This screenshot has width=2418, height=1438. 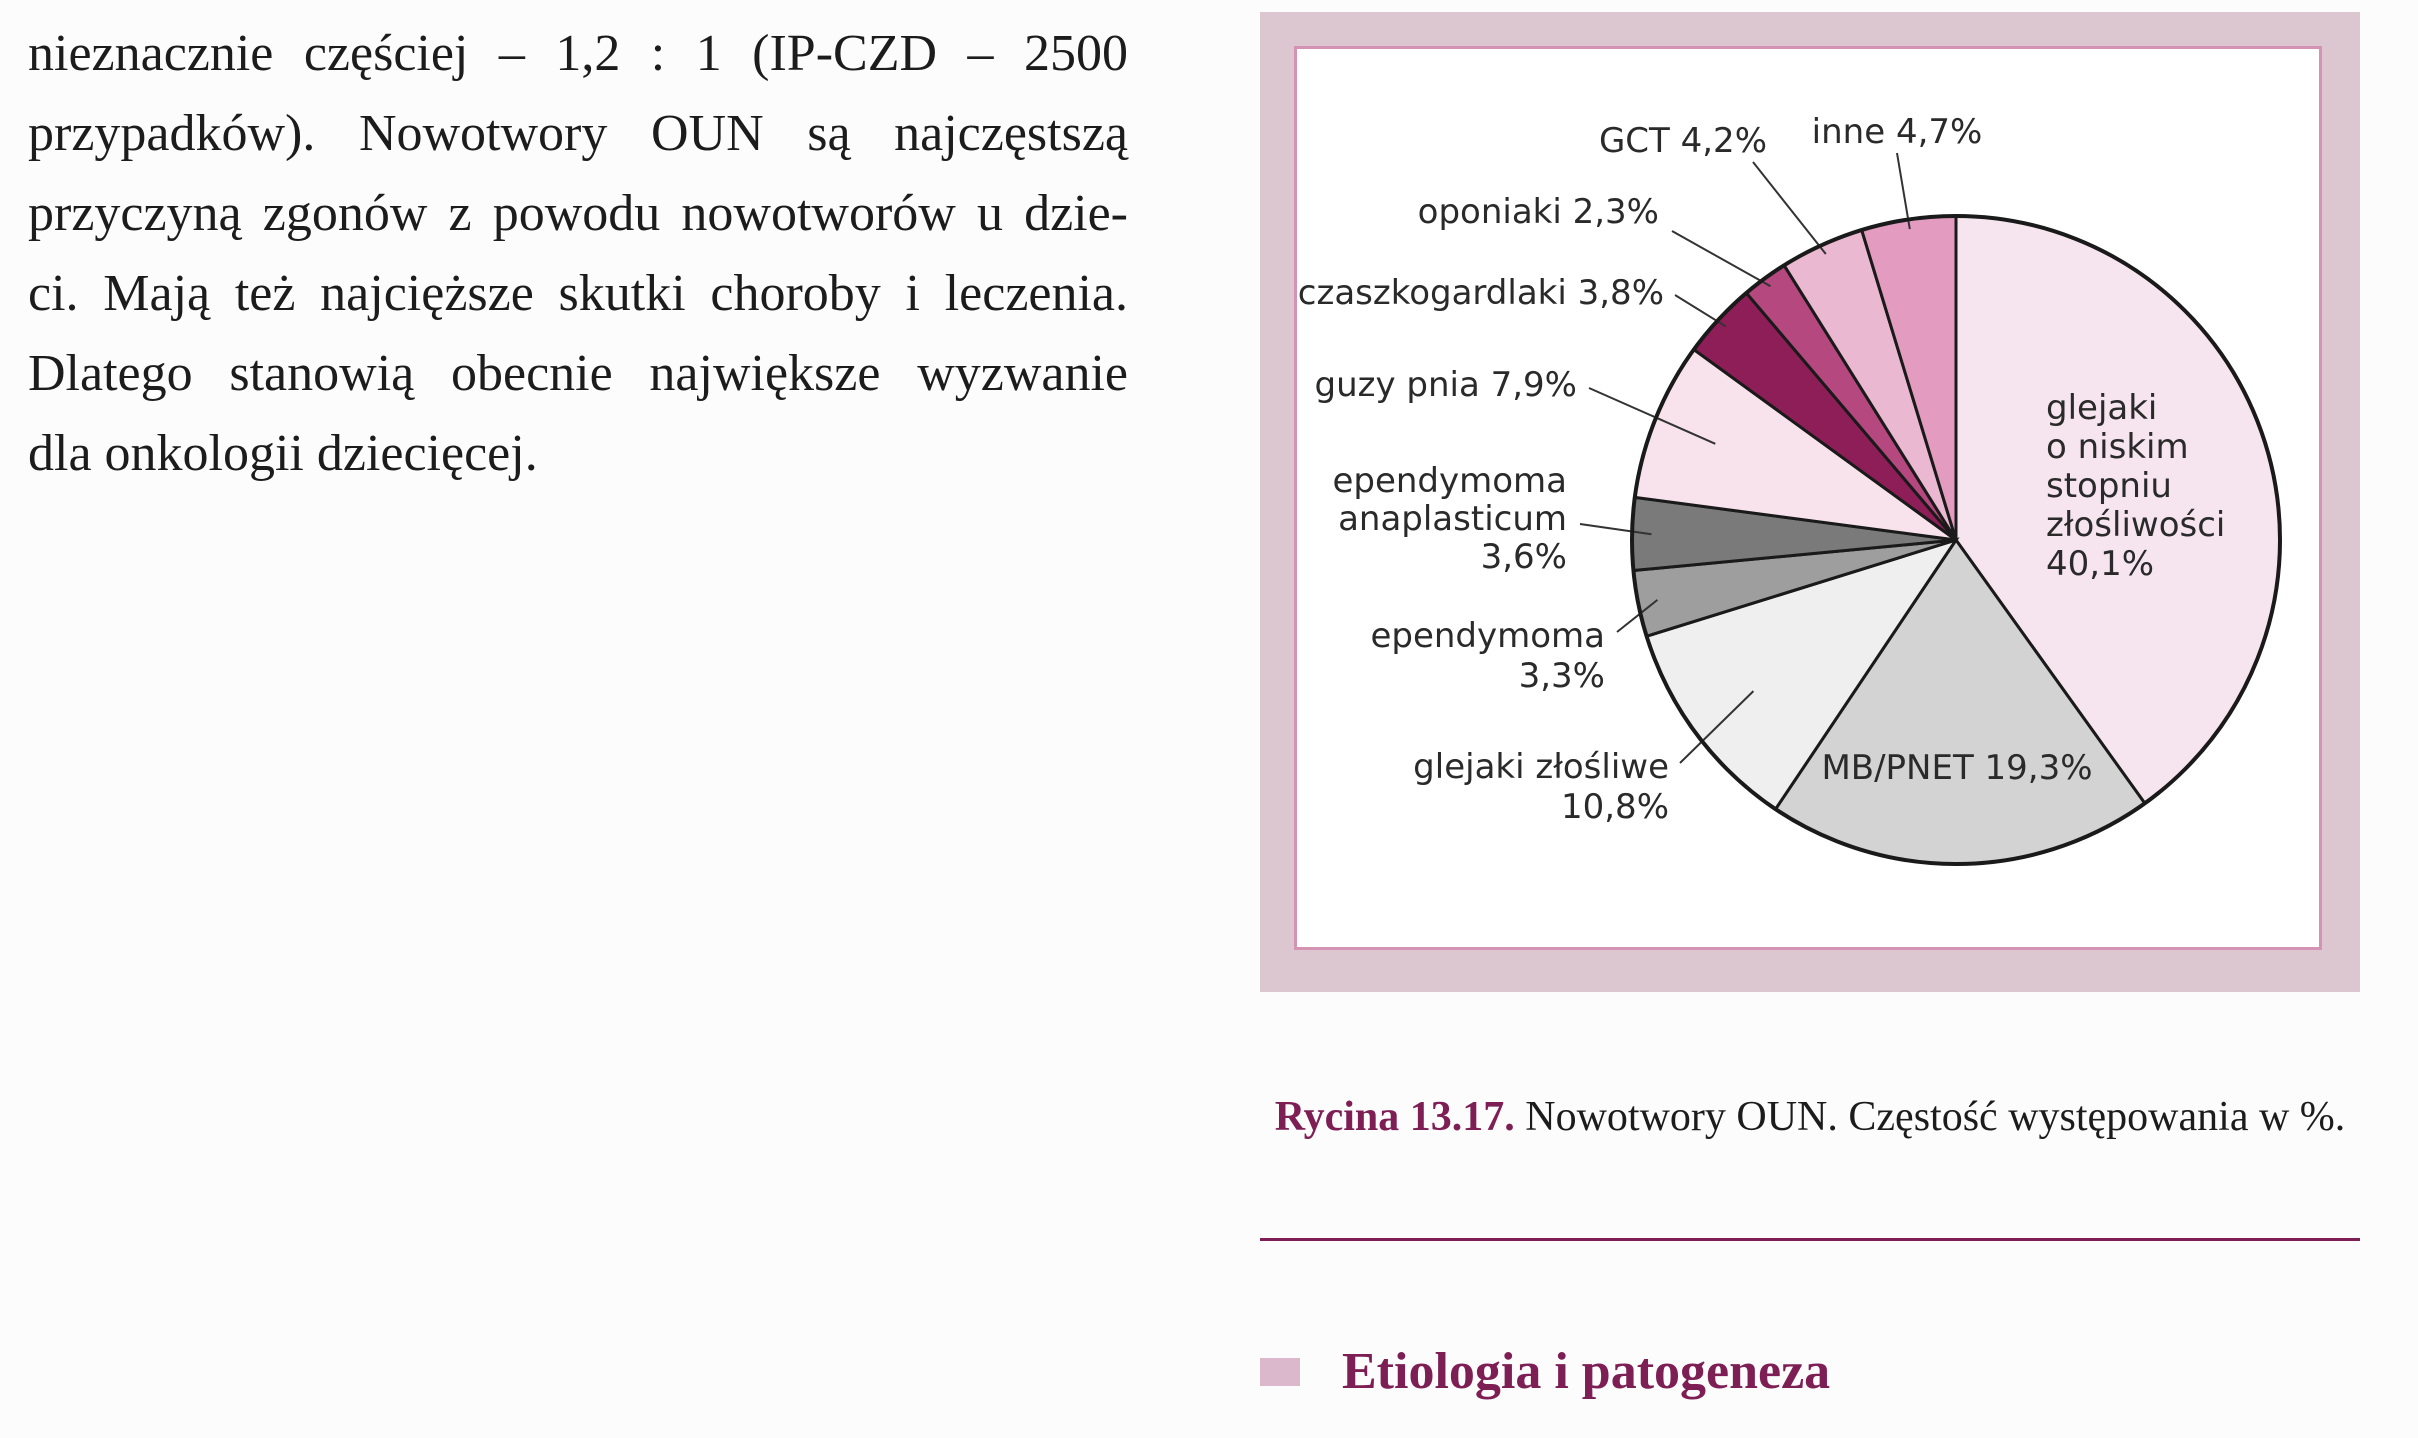 I want to click on slice-label-line: guzy pnia 7,9%, so click(x=1445, y=385).